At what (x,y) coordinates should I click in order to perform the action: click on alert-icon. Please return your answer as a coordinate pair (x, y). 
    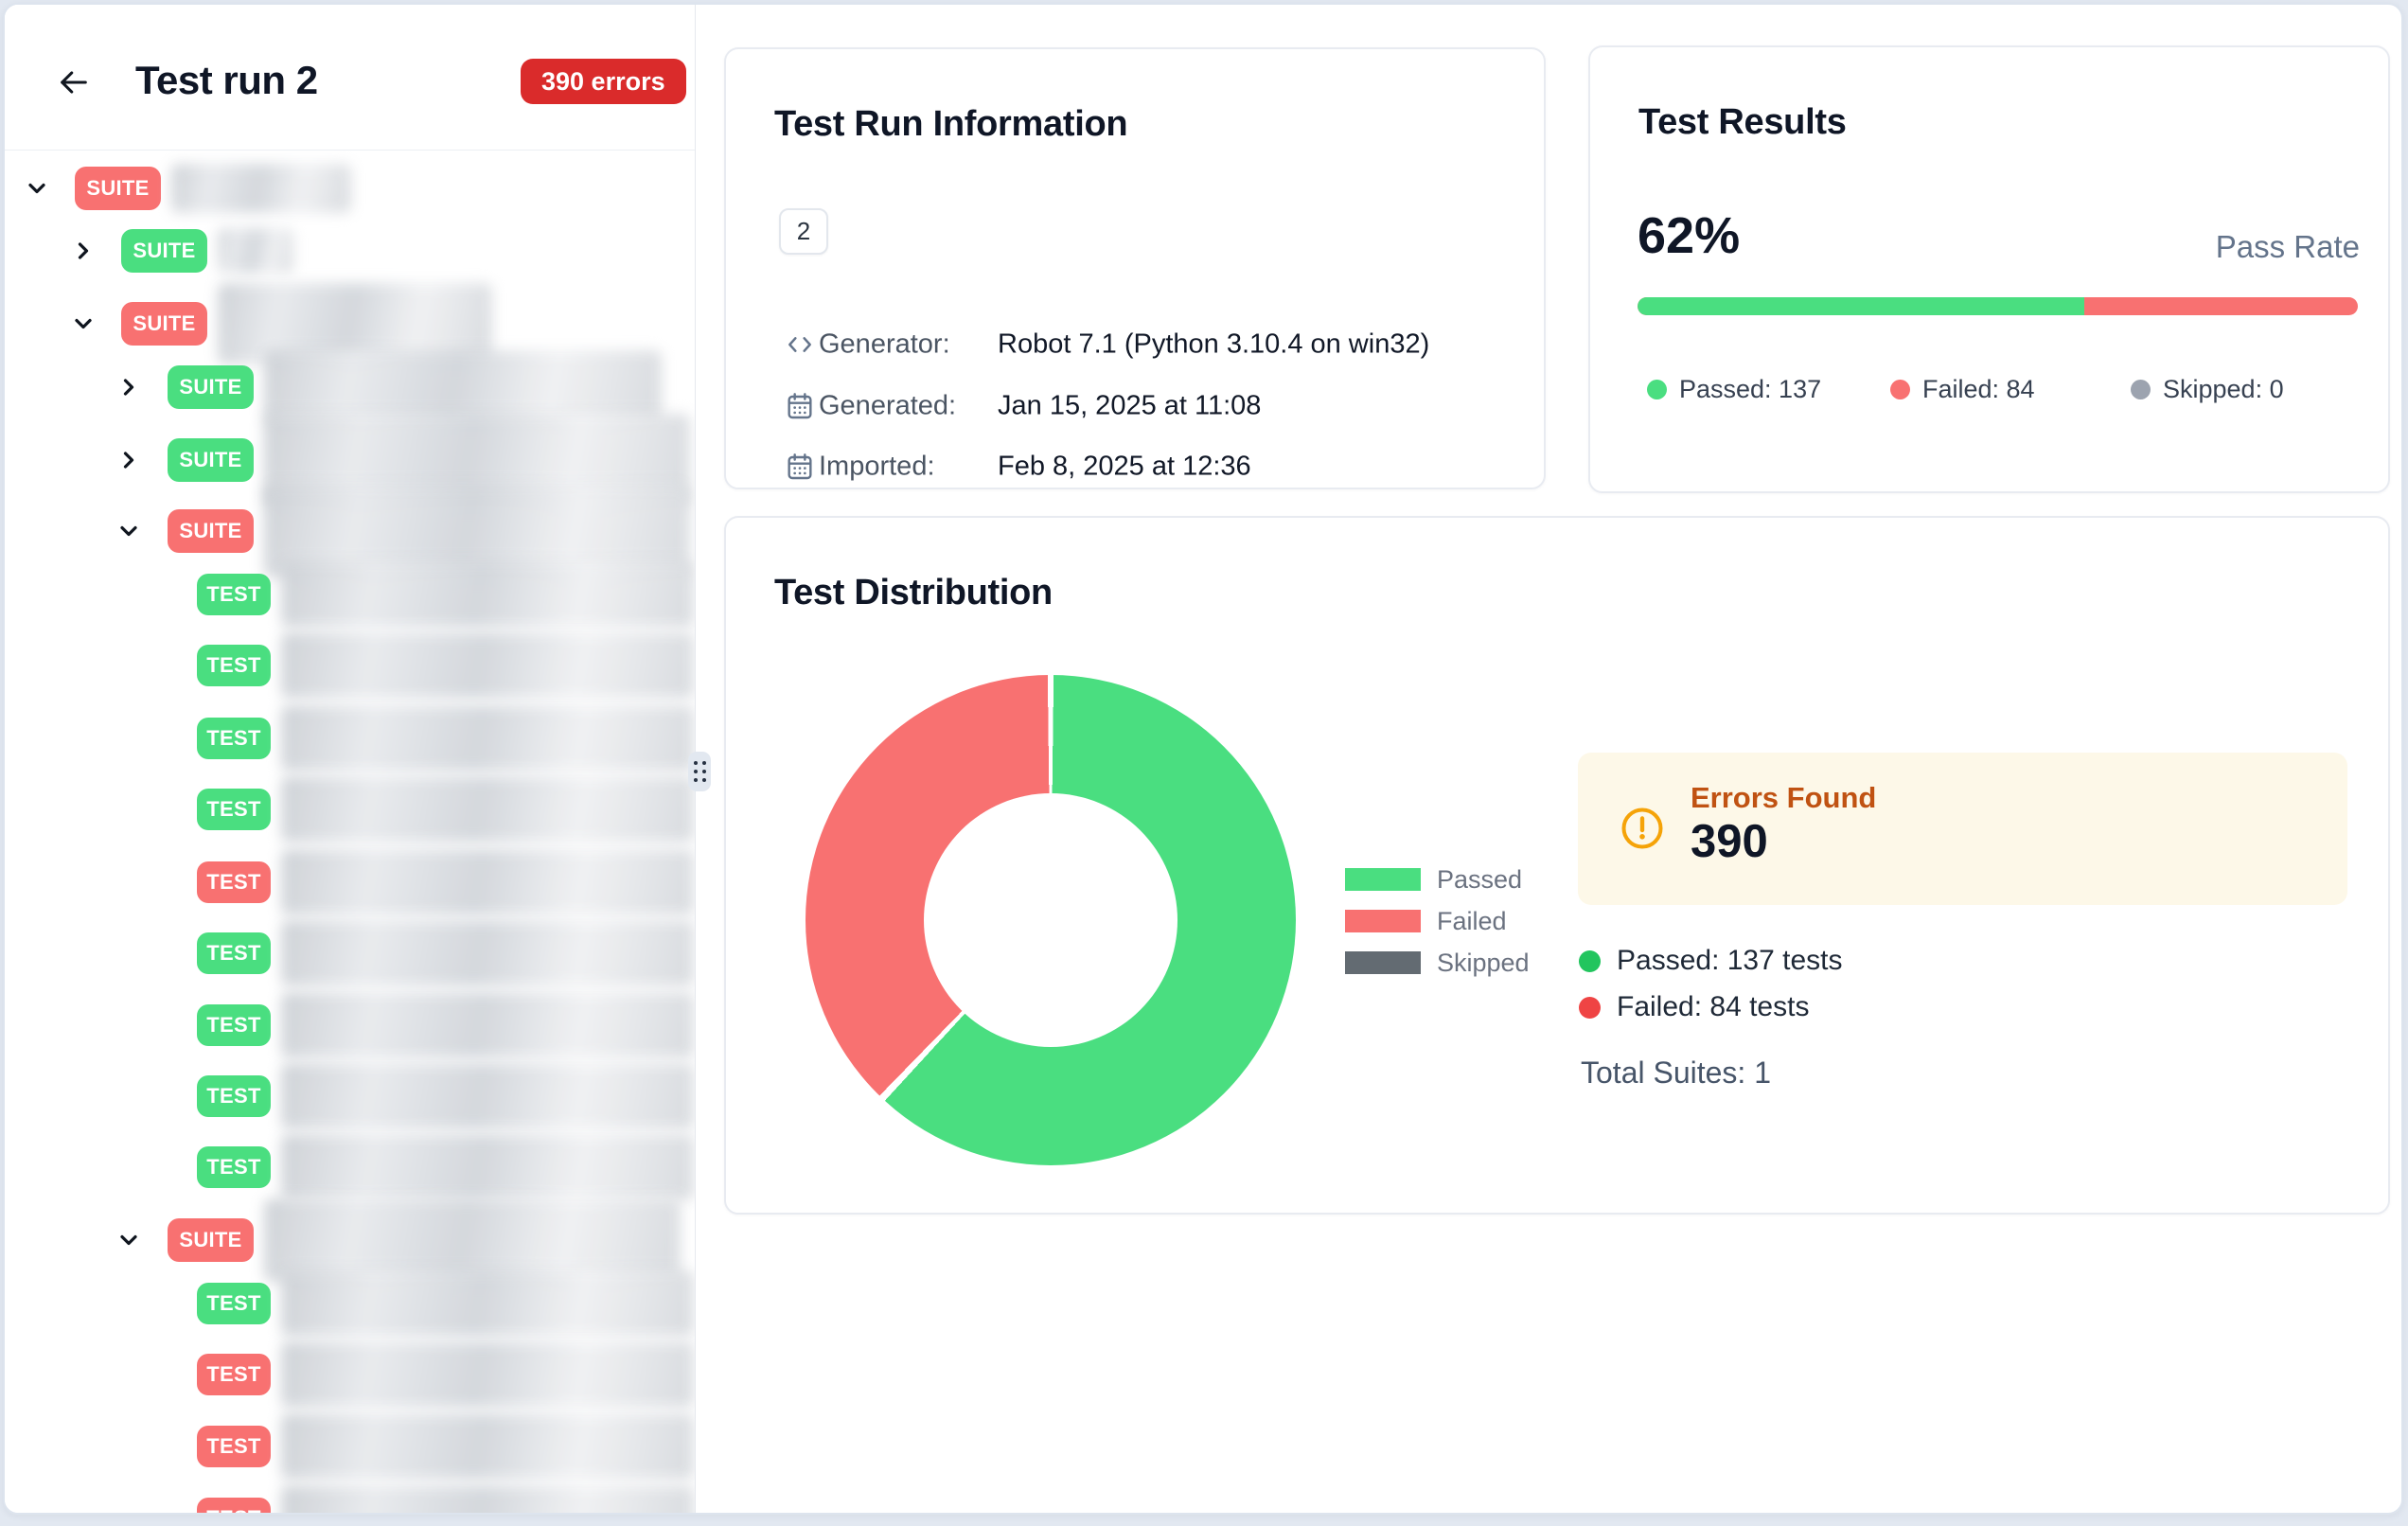
    Looking at the image, I should click on (1643, 828).